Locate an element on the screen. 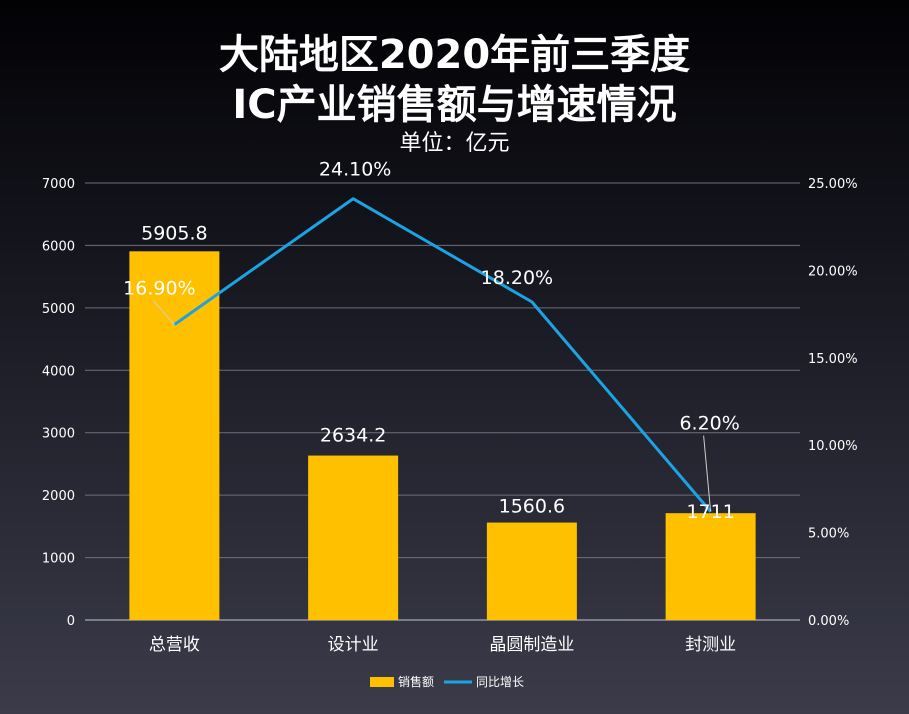 The width and height of the screenshot is (909, 714). legend-label-sales: 销售额 is located at coordinates (416, 681).